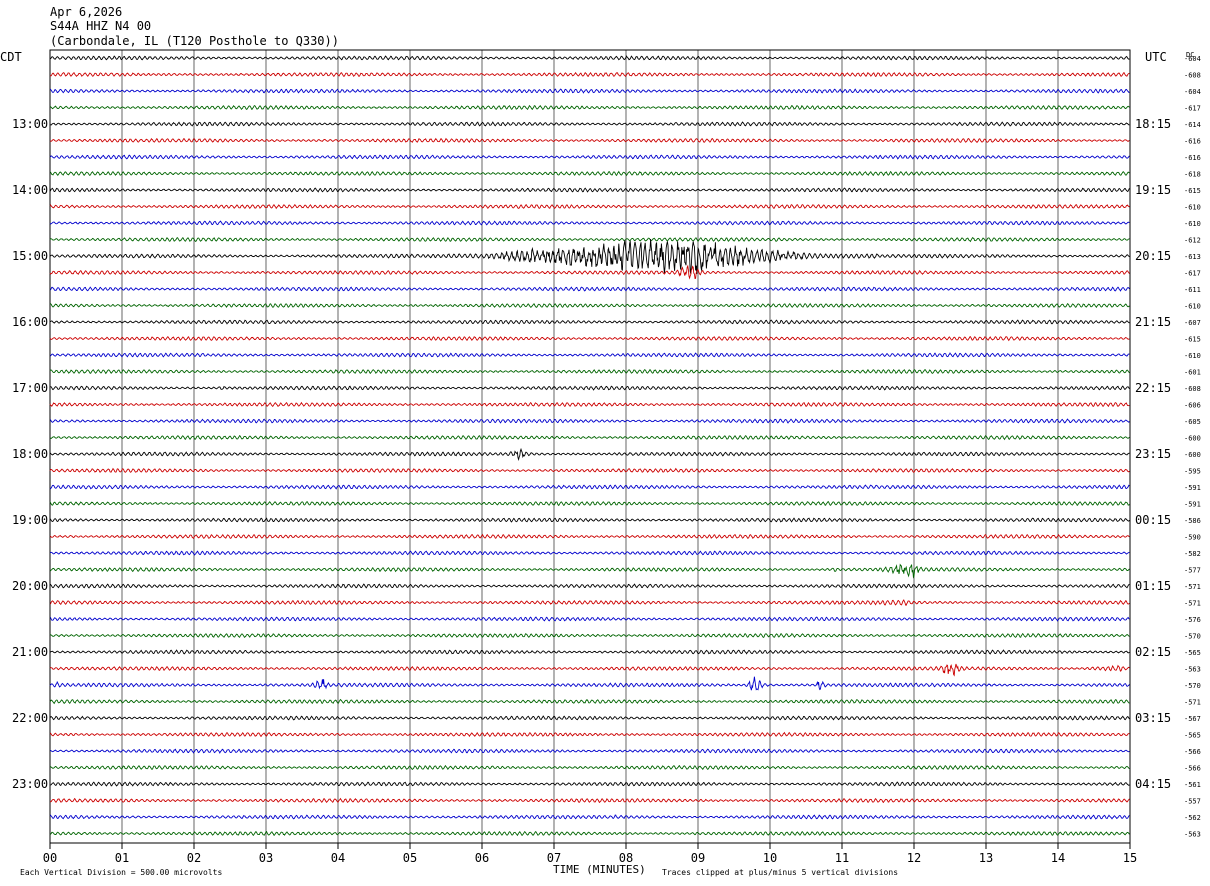  Describe the element at coordinates (410, 858) in the screenshot. I see `x-tick-label: 05` at that location.